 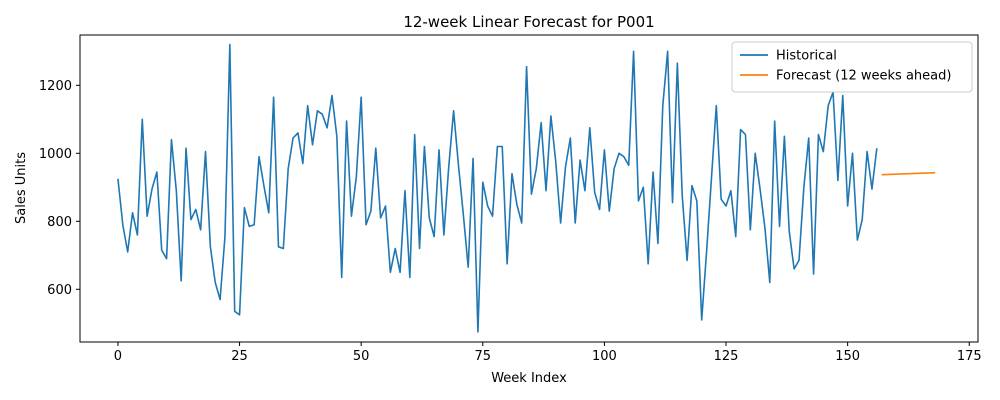 I want to click on x-tick-label: 75, so click(x=483, y=356).